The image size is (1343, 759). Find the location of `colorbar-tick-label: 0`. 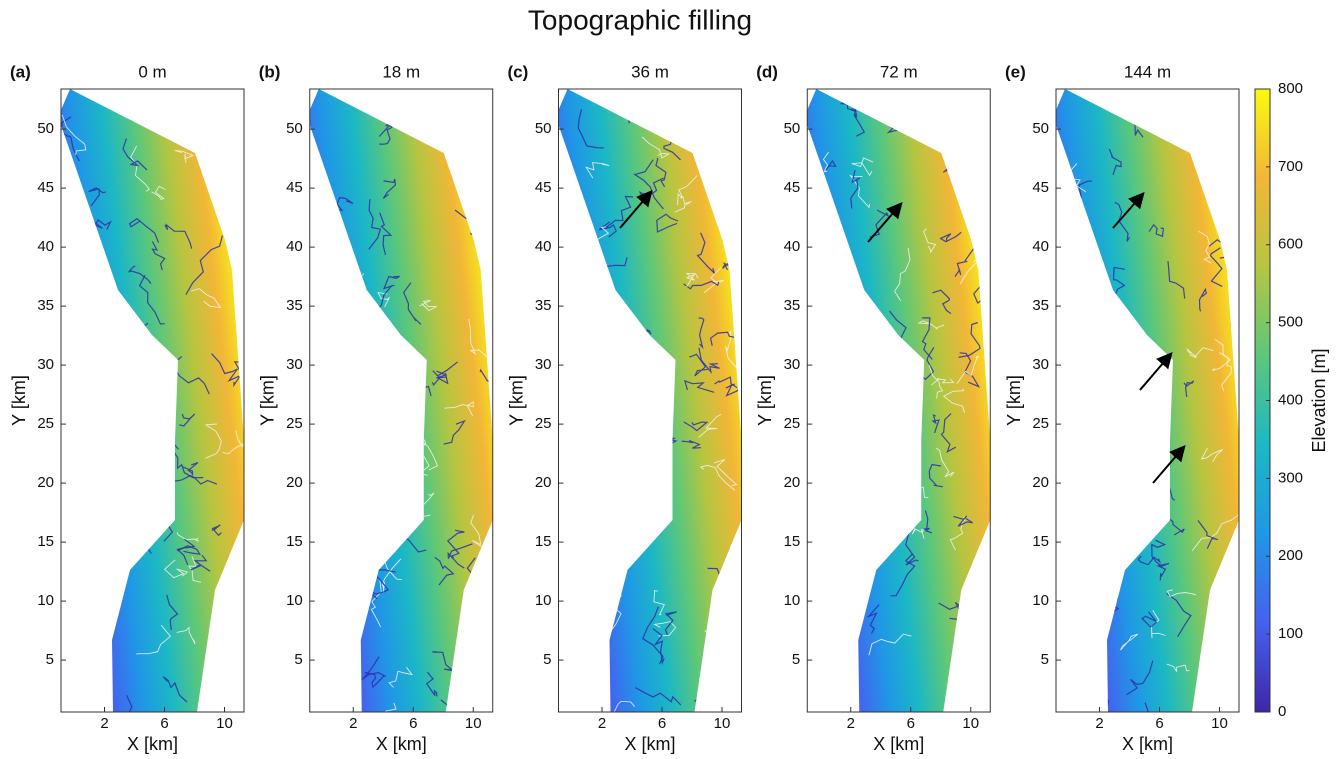

colorbar-tick-label: 0 is located at coordinates (1282, 711).